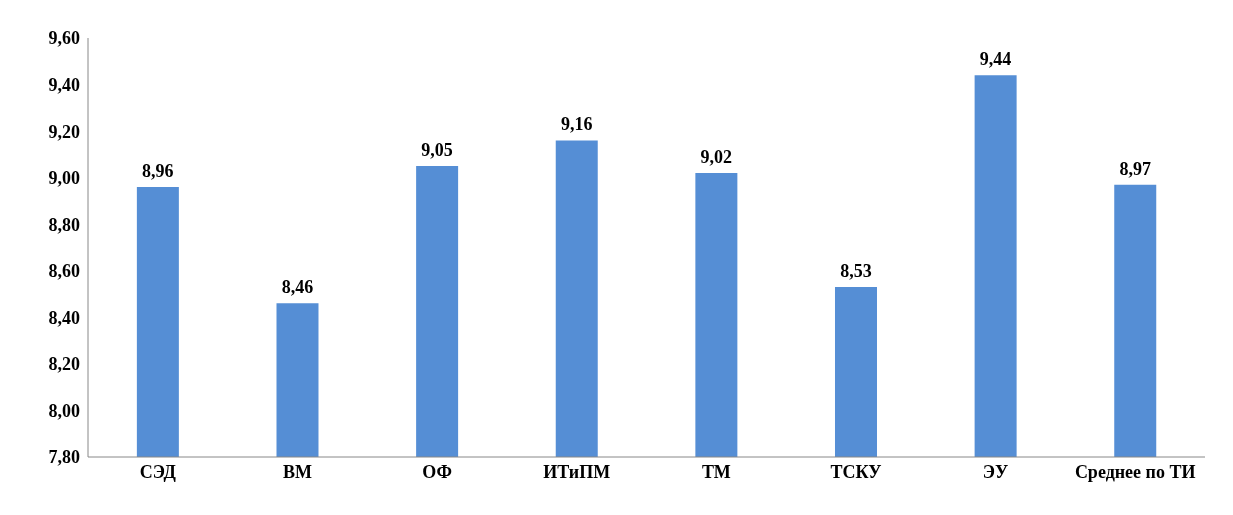  What do you see at coordinates (297, 287) in the screenshot?
I see `data-label: 8,46` at bounding box center [297, 287].